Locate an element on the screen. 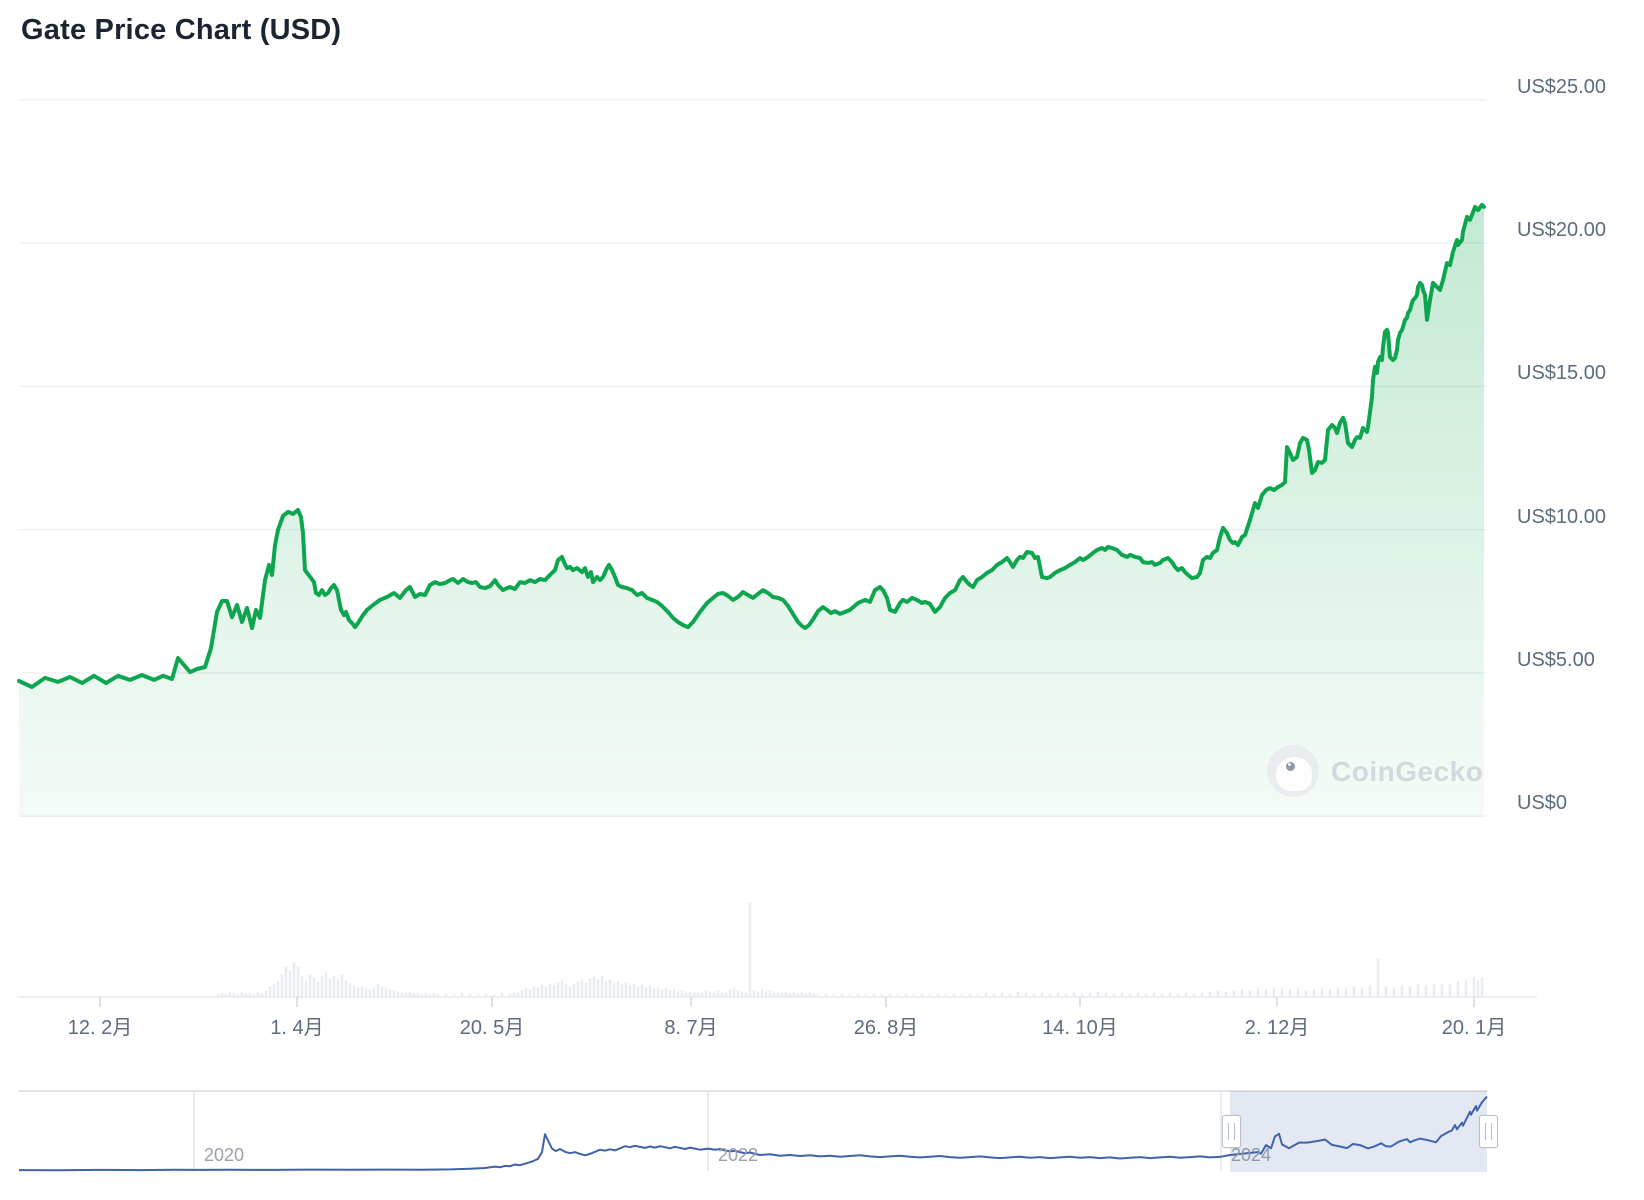  navigator-left-handle is located at coordinates (1231, 1131).